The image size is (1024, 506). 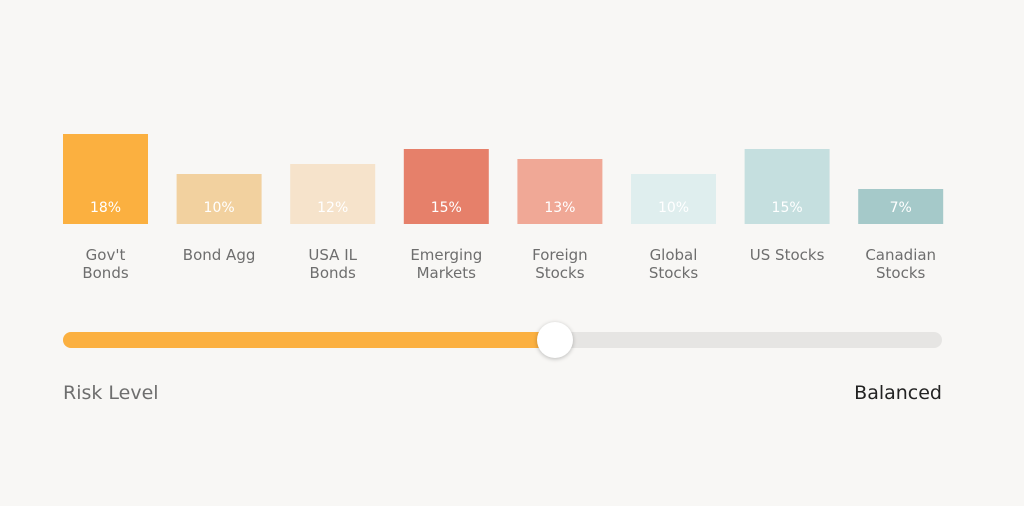 What do you see at coordinates (787, 208) in the screenshot?
I see `bar-value-label-6: 15%` at bounding box center [787, 208].